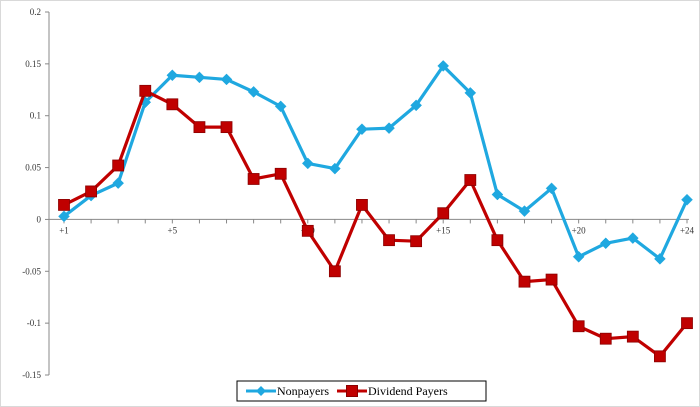  Describe the element at coordinates (261, 391) in the screenshot. I see `legend-marker-nonpayers-icon` at that location.